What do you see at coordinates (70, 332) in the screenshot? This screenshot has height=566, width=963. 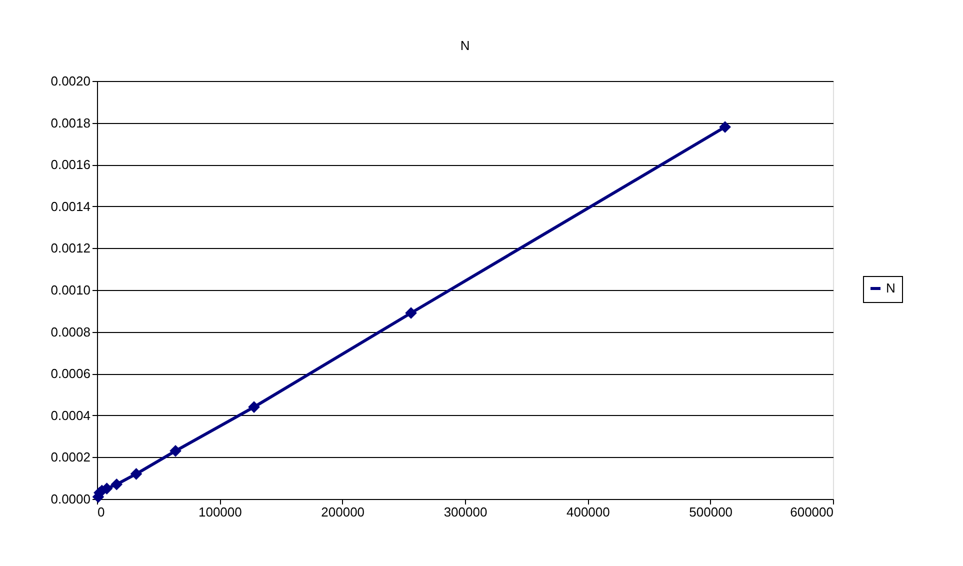 I see `y-tick-label: 0.0008` at bounding box center [70, 332].